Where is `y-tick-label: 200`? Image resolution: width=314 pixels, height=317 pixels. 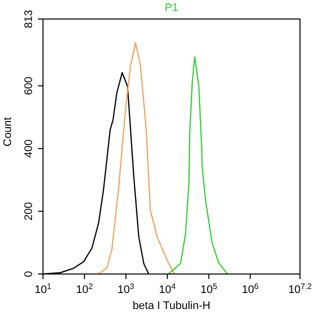
y-tick-label: 200 is located at coordinates (29, 211).